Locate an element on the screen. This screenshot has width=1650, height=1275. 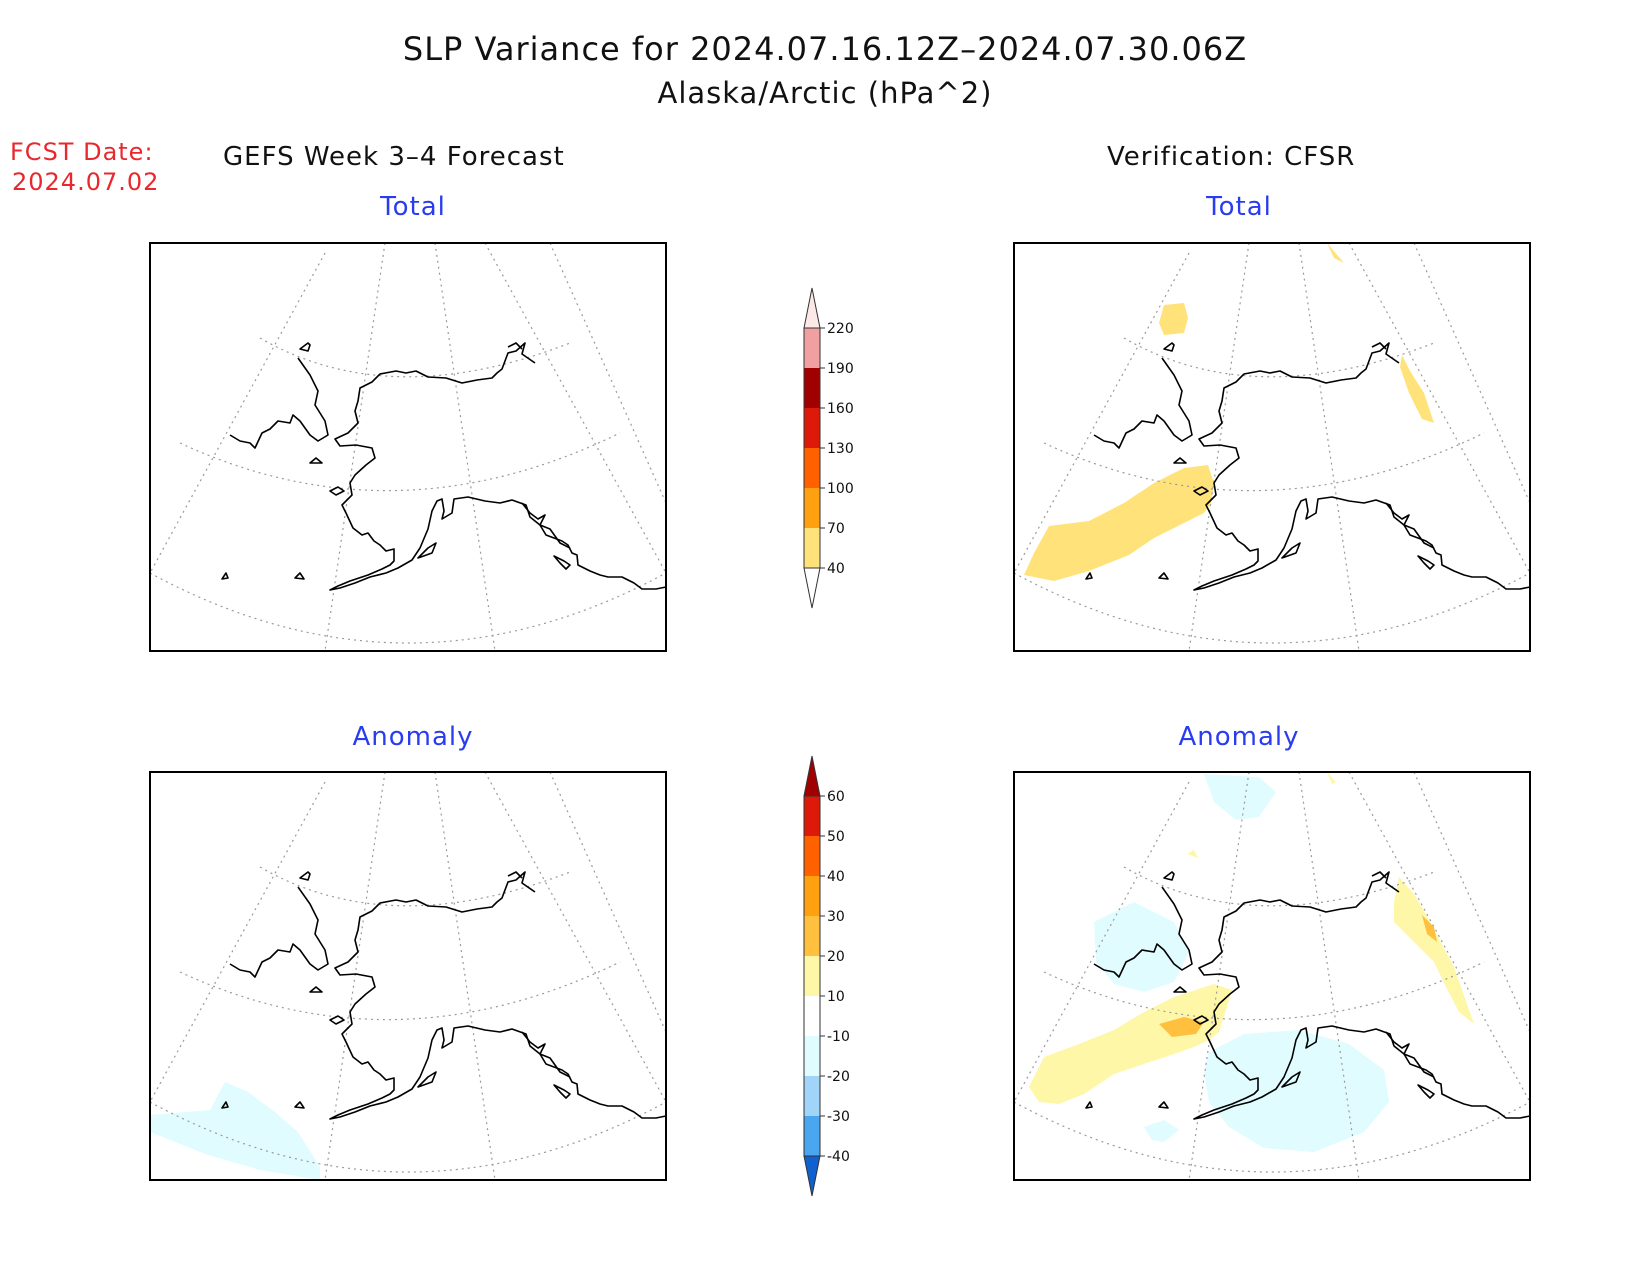
shading-anomaly-negative is located at coordinates (1241, 963).